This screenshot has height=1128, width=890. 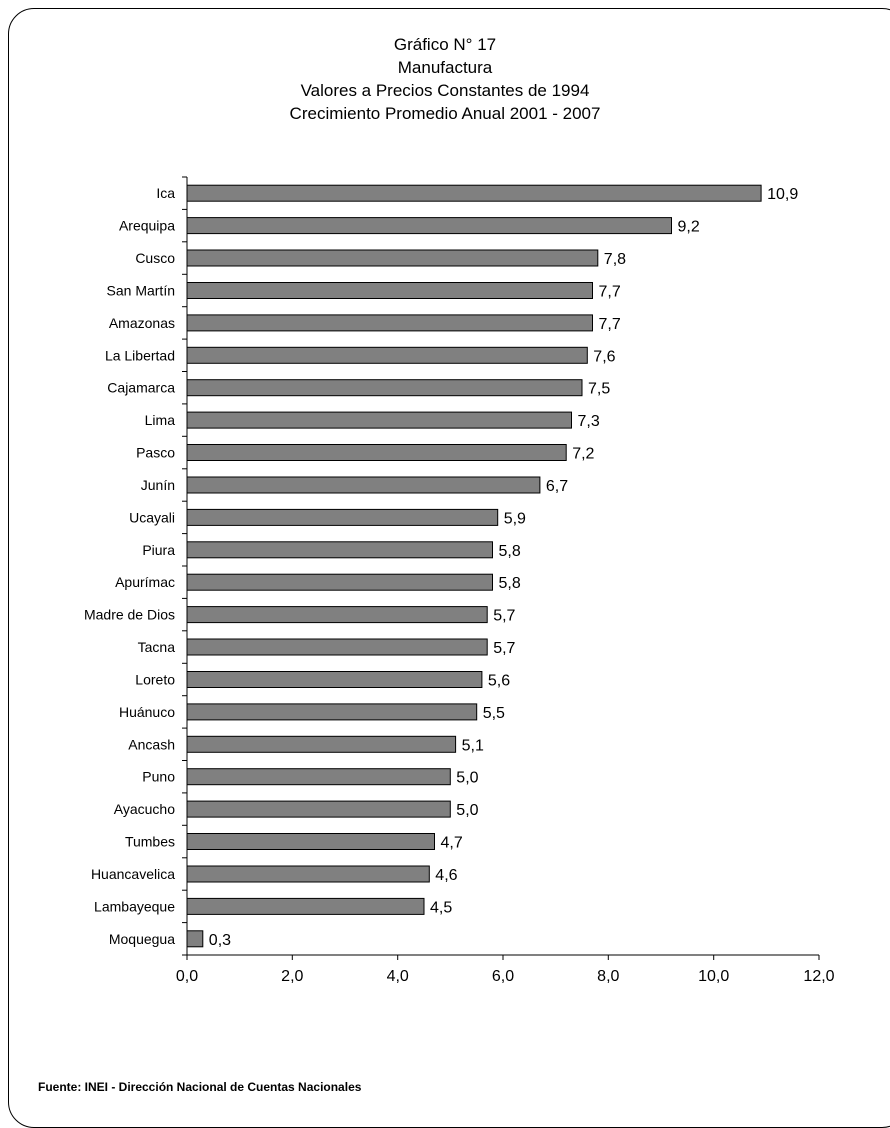 What do you see at coordinates (604, 356) in the screenshot?
I see `value-label: 7,6` at bounding box center [604, 356].